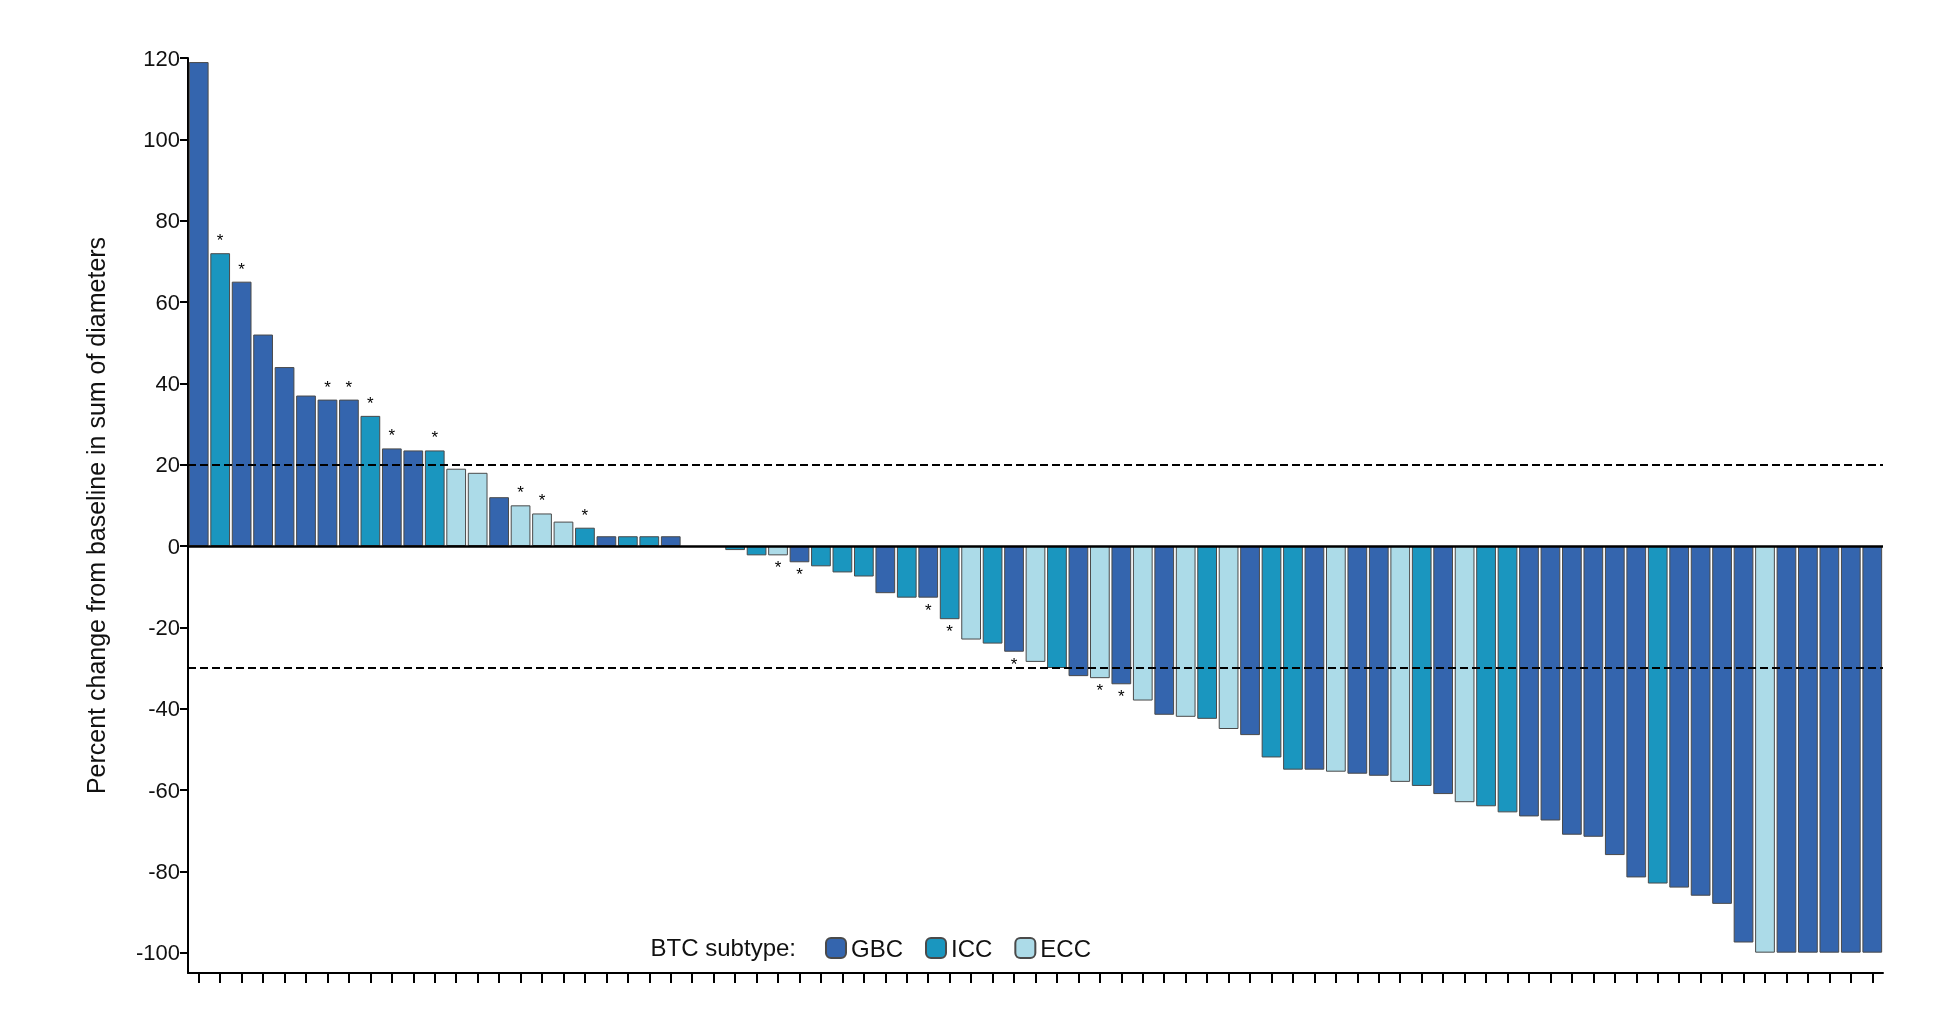  I want to click on legend-label: ICC, so click(972, 948).